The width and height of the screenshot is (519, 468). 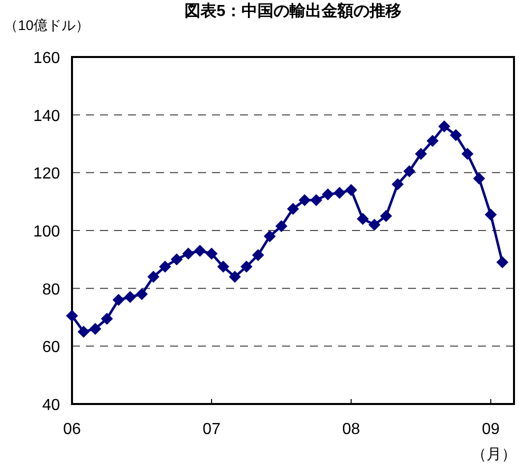 I want to click on x-tick-label: 06, so click(x=72, y=429).